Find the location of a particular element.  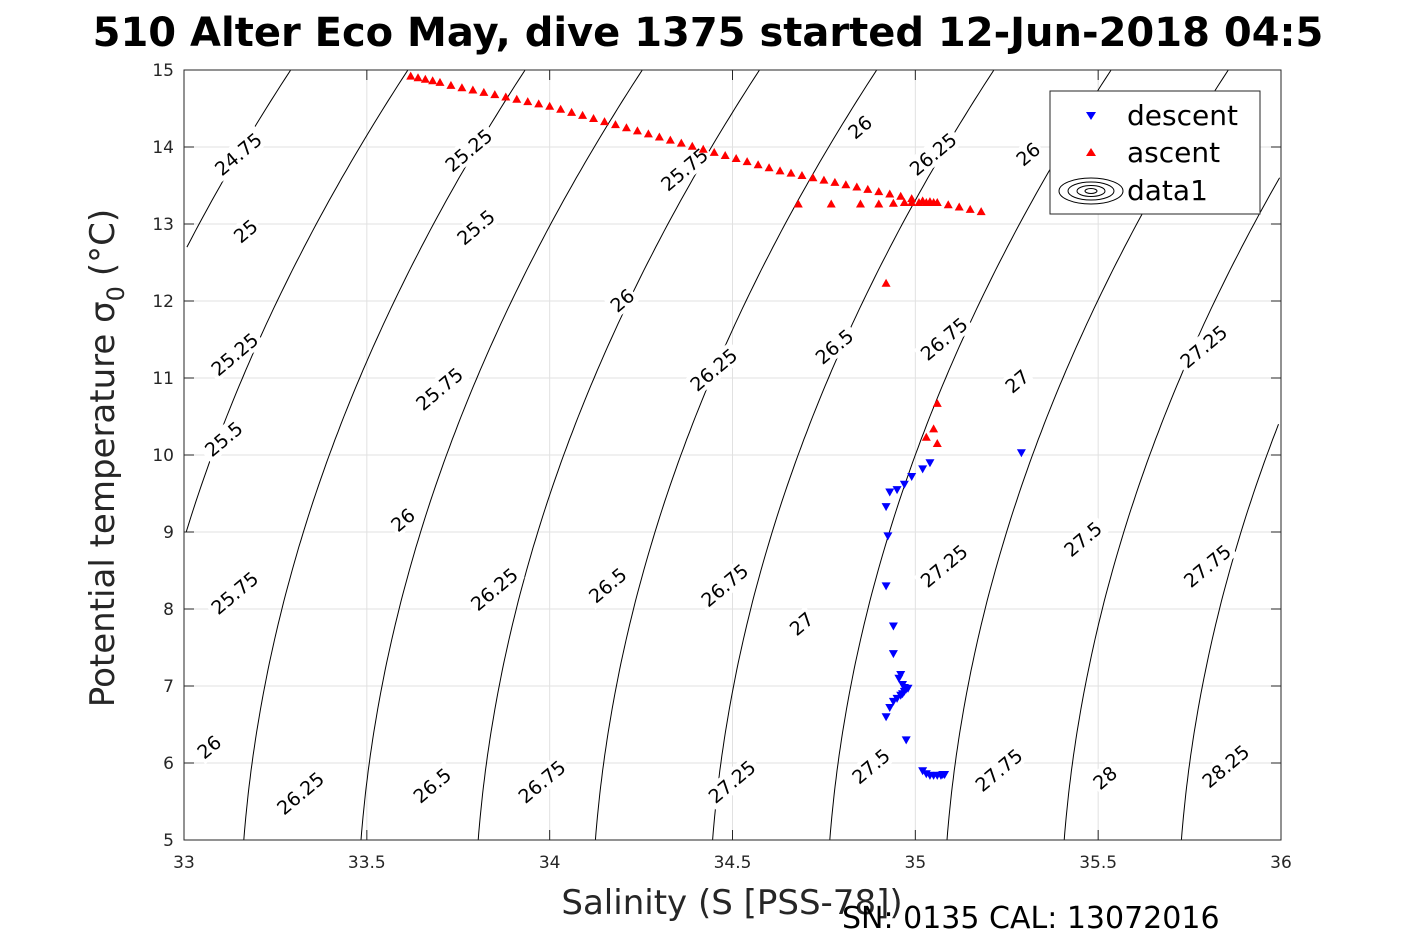

y-tick-label: 8 is located at coordinates (168, 610).